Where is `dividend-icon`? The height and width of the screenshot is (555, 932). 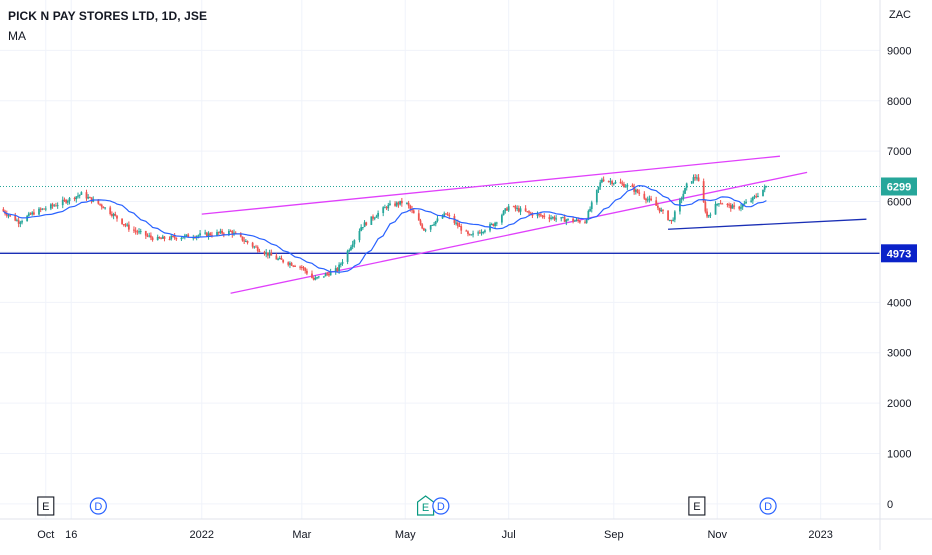
dividend-icon is located at coordinates (441, 506).